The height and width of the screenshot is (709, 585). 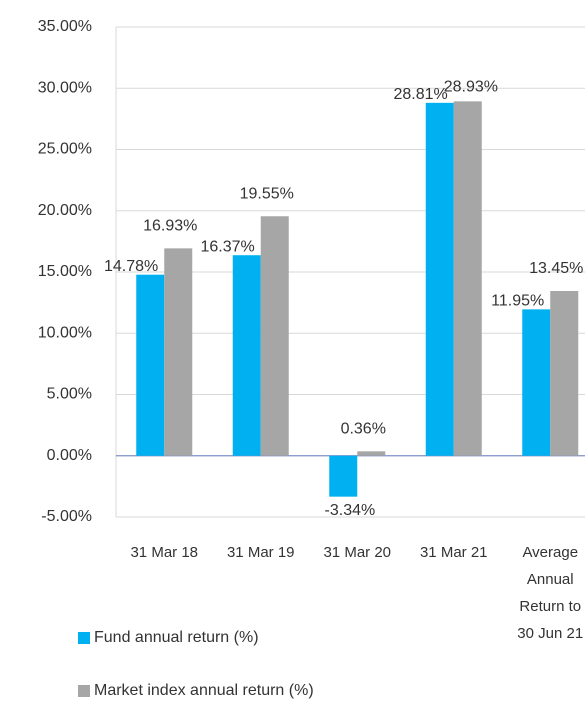 What do you see at coordinates (363, 429) in the screenshot?
I see `data-label: 0.36%` at bounding box center [363, 429].